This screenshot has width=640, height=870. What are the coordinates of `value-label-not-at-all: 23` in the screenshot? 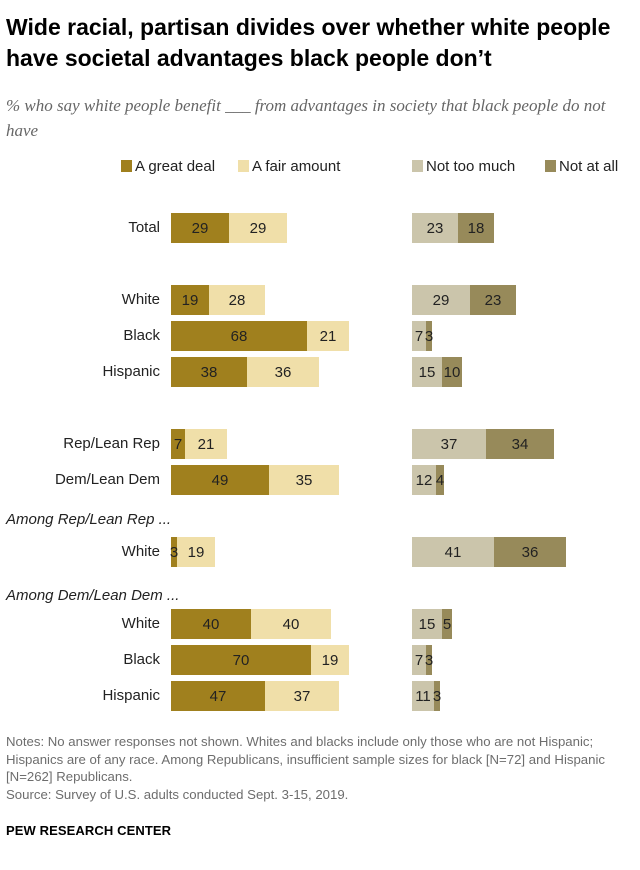 It's located at (493, 300).